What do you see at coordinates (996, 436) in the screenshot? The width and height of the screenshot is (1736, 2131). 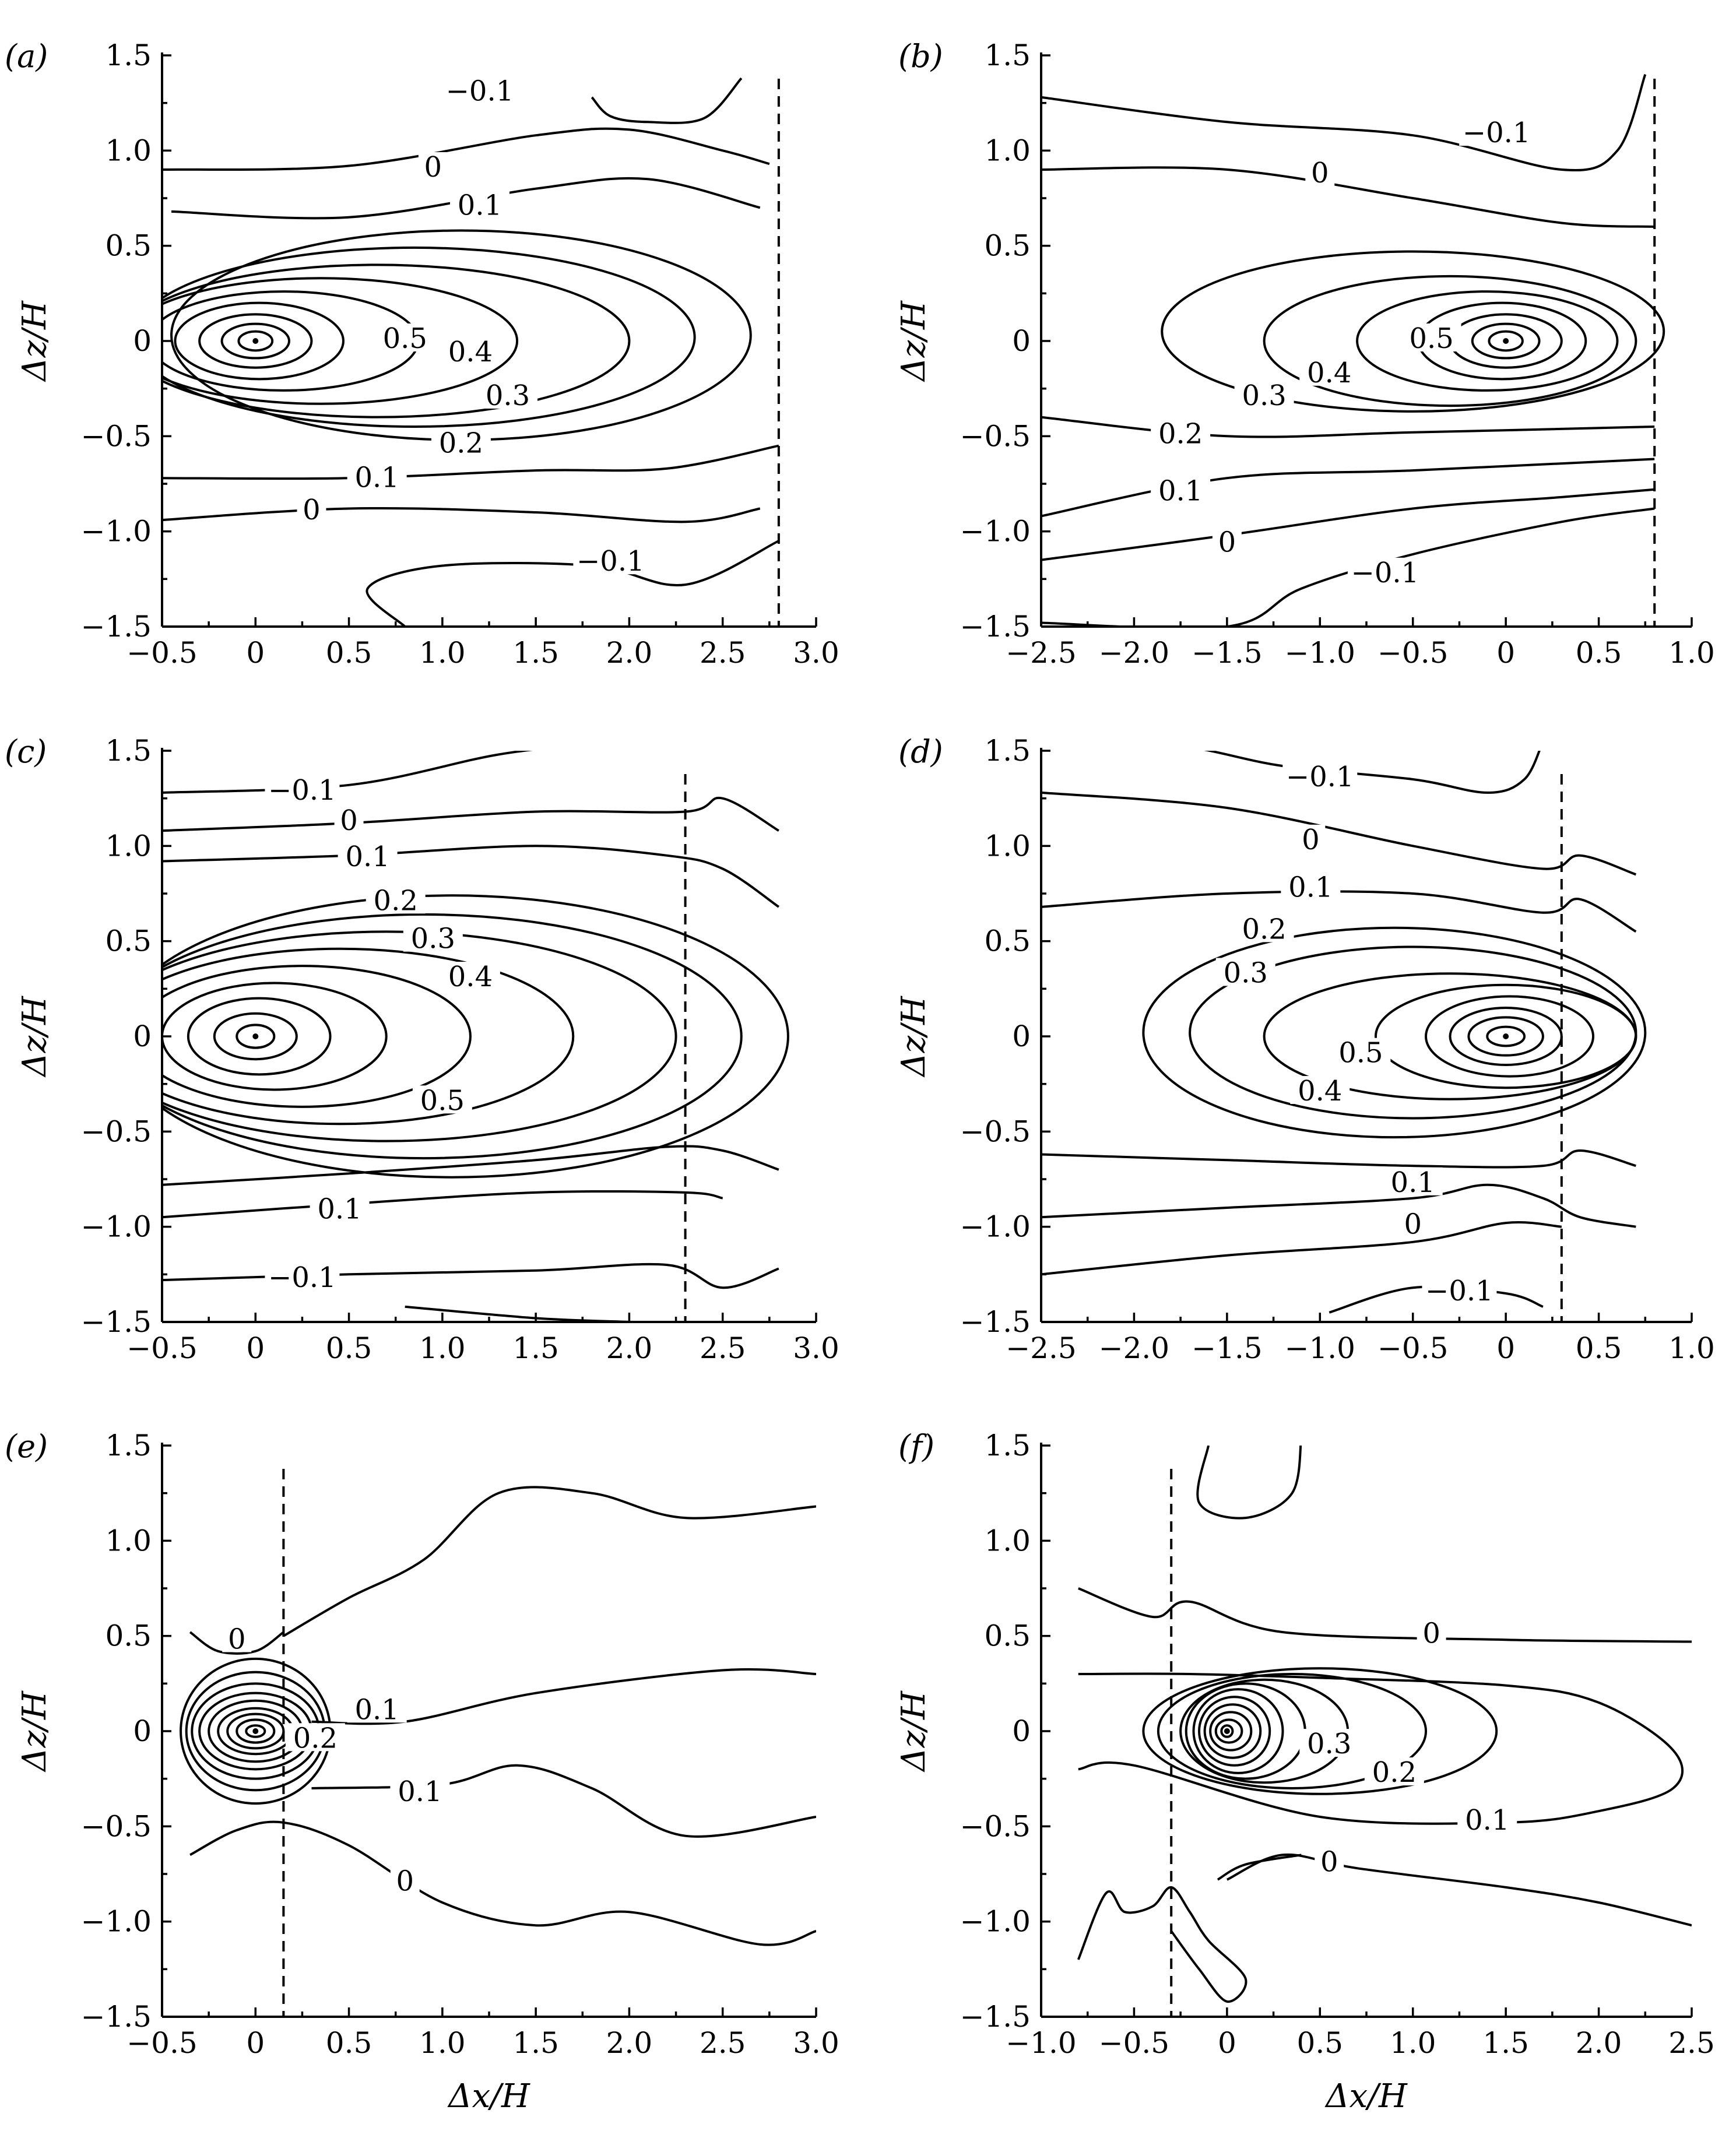 I see `y-tick-label: −0.5` at bounding box center [996, 436].